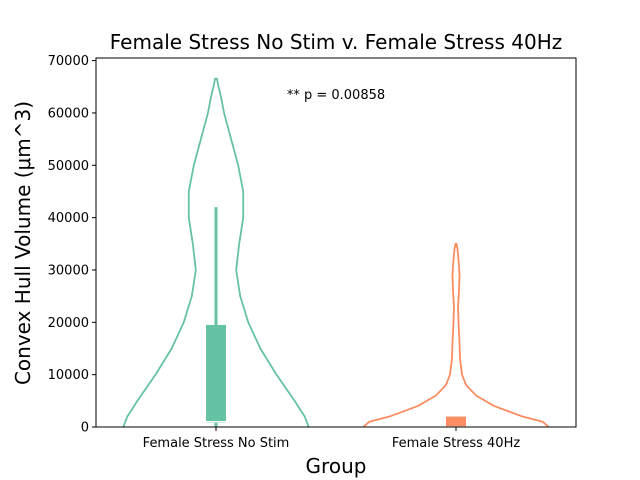 The width and height of the screenshot is (640, 480). What do you see at coordinates (456, 443) in the screenshot?
I see `x-tick-label: Female Stress 40Hz` at bounding box center [456, 443].